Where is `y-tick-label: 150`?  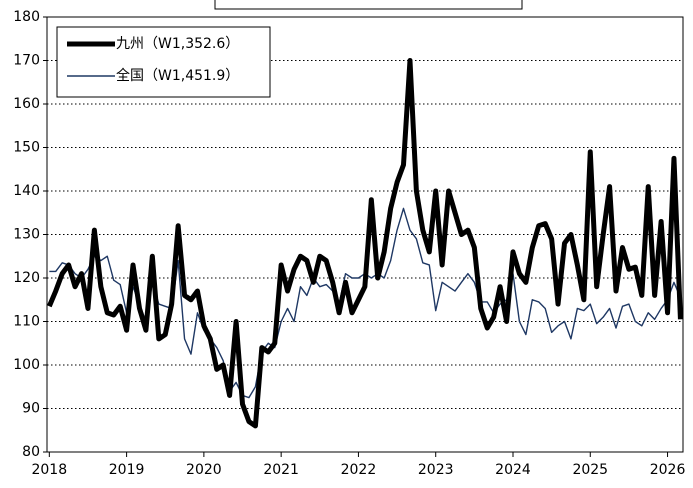
y-tick-label: 150 is located at coordinates (26, 148).